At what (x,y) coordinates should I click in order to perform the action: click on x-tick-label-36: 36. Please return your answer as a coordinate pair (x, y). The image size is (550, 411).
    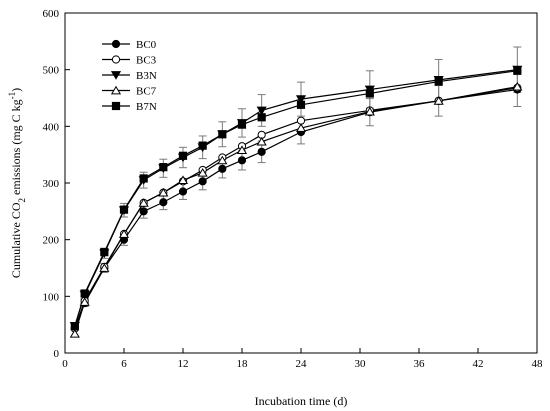
    Looking at the image, I should click on (420, 364).